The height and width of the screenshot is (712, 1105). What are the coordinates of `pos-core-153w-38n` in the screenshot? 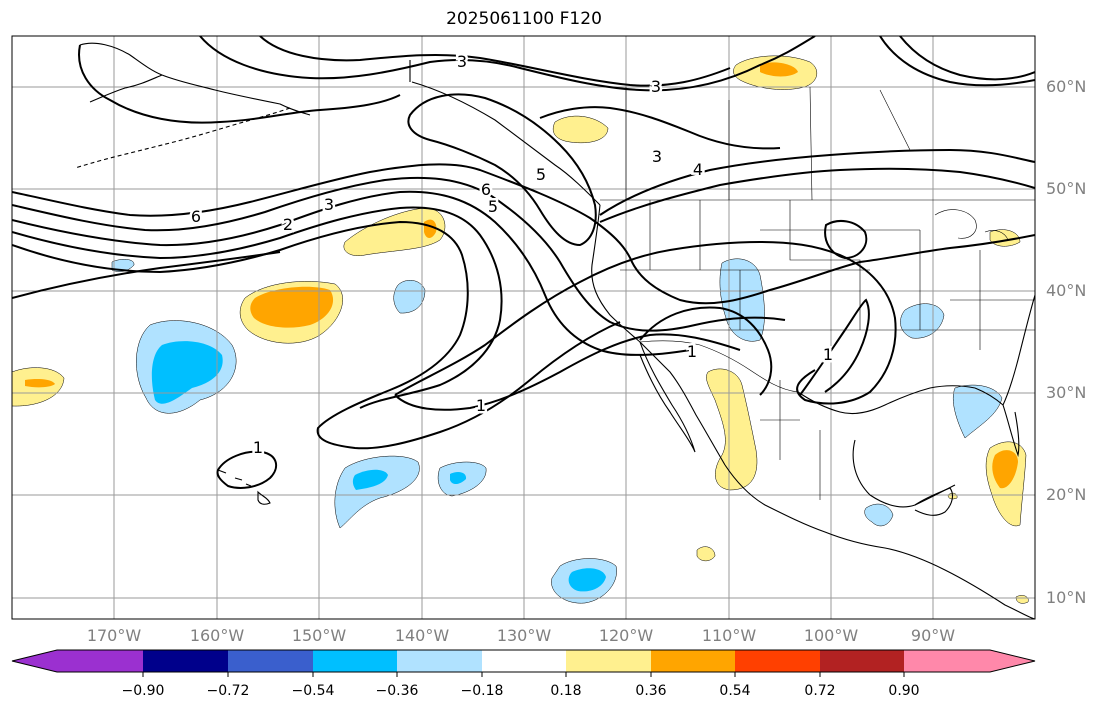 It's located at (292, 307).